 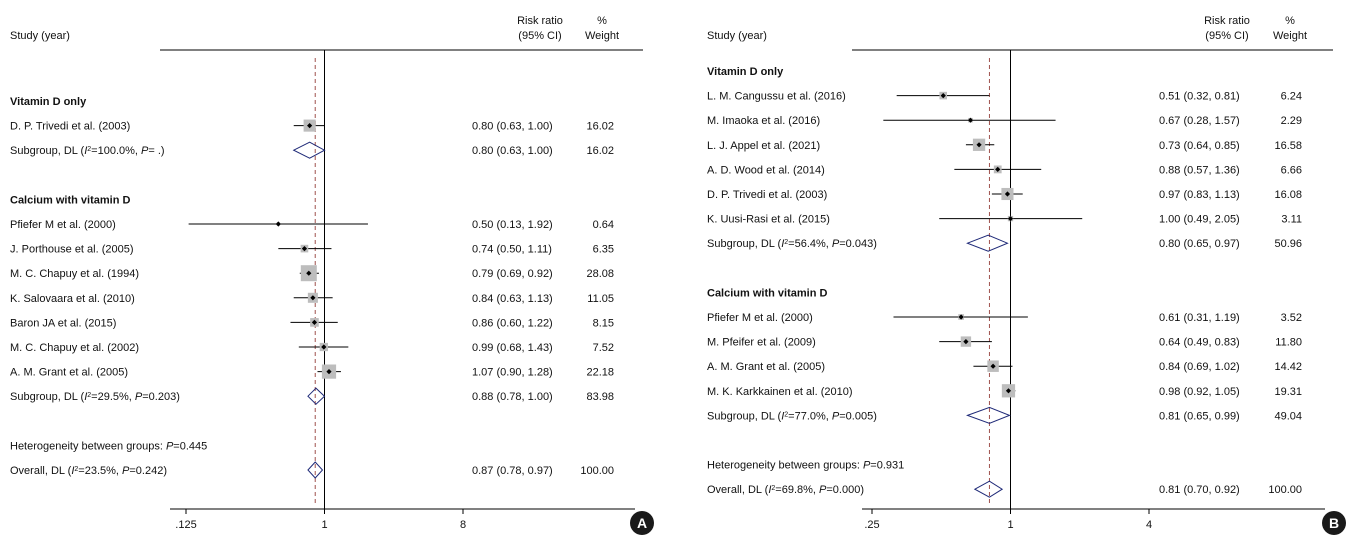 What do you see at coordinates (512, 225) in the screenshot?
I see `risk-ratio-ci: 0.50 (0.13, 1.92)` at bounding box center [512, 225].